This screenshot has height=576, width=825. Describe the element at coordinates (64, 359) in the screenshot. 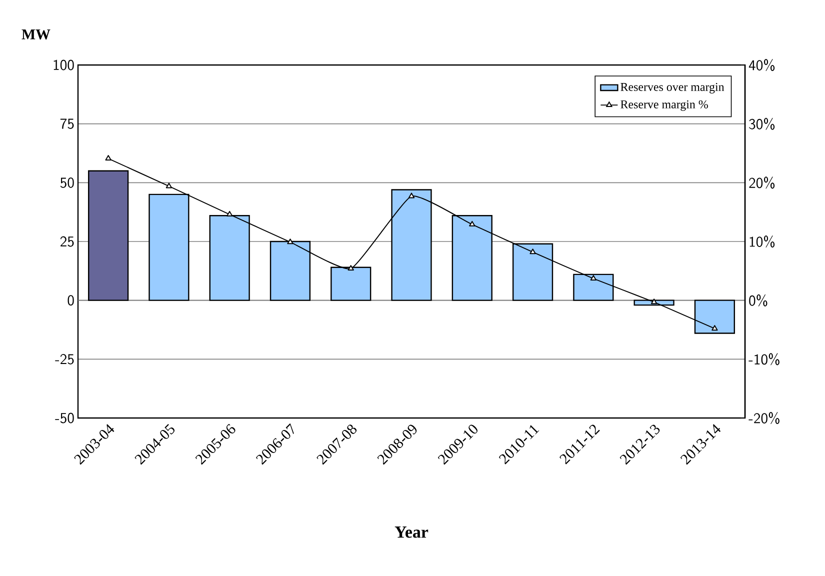

I see `y-tick-label: -25` at that location.